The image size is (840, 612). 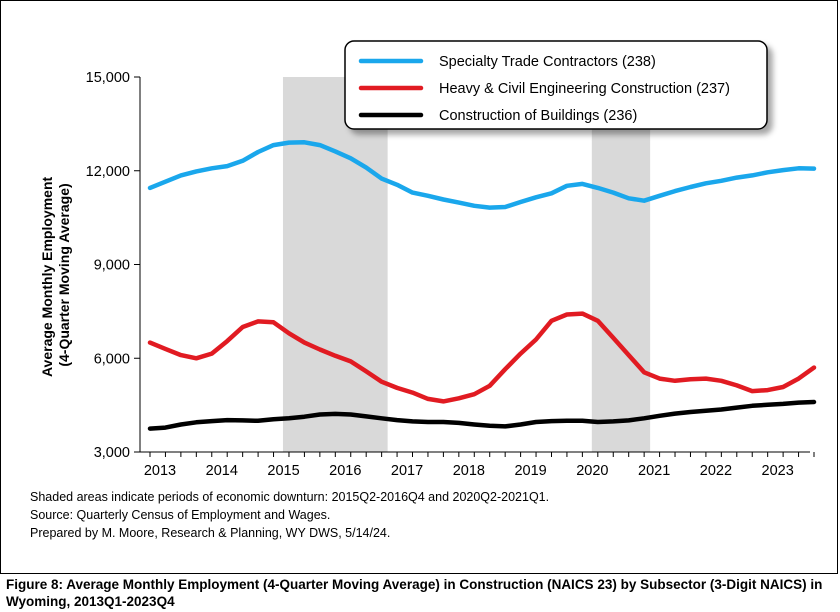 What do you see at coordinates (530, 471) in the screenshot?
I see `x-tick-label: 2019` at bounding box center [530, 471].